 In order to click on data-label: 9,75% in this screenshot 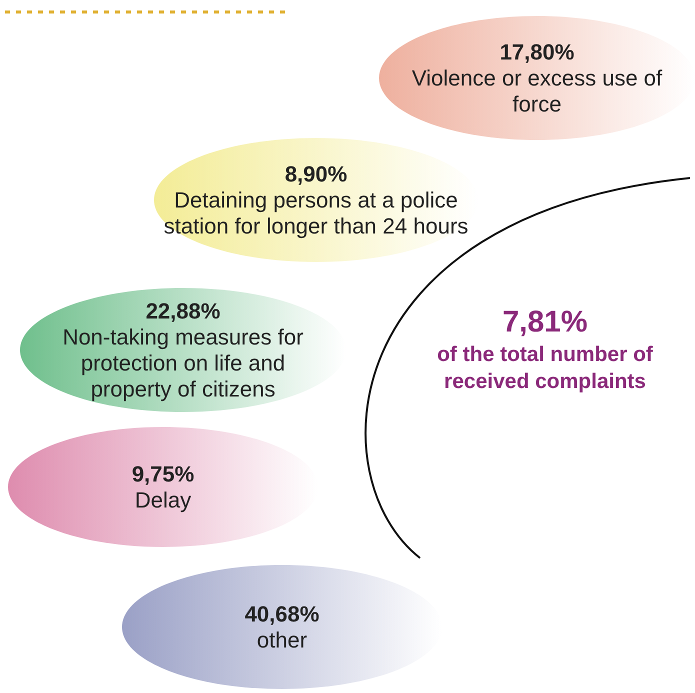, I will do `click(163, 474)`.